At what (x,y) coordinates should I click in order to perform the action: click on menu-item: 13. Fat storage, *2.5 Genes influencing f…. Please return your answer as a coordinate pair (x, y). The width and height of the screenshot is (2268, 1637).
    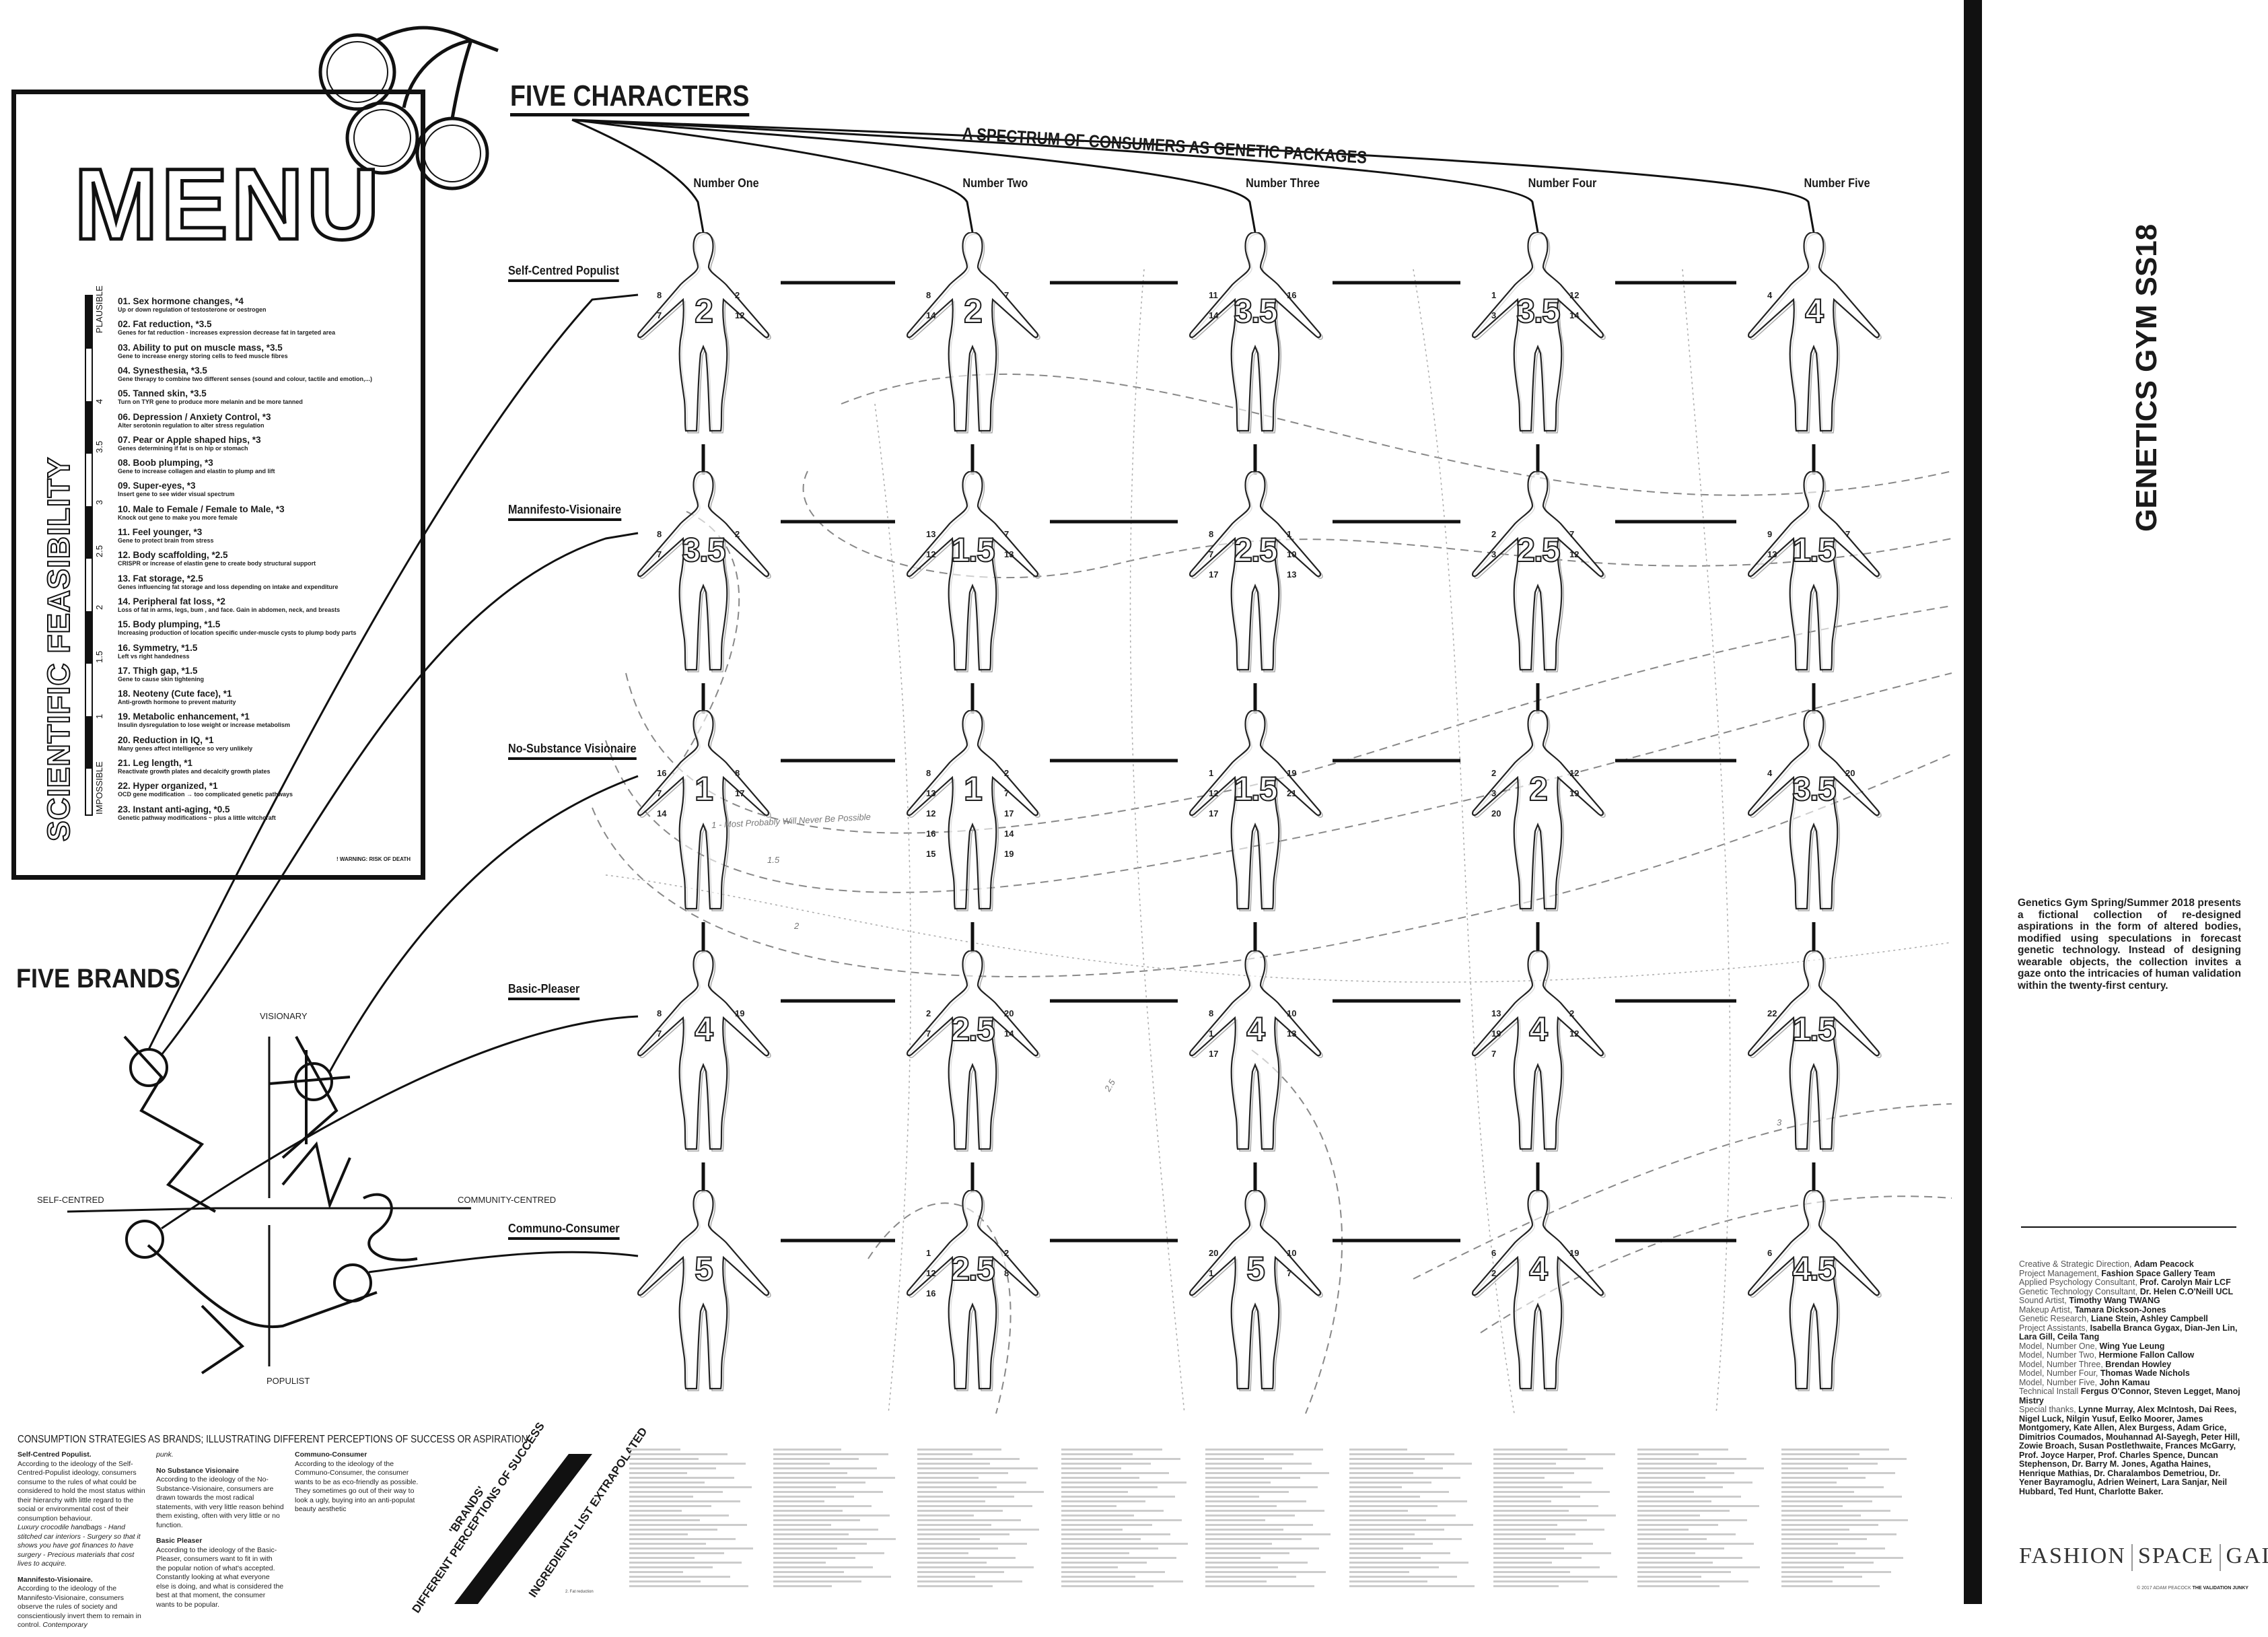
    Looking at the image, I should click on (266, 582).